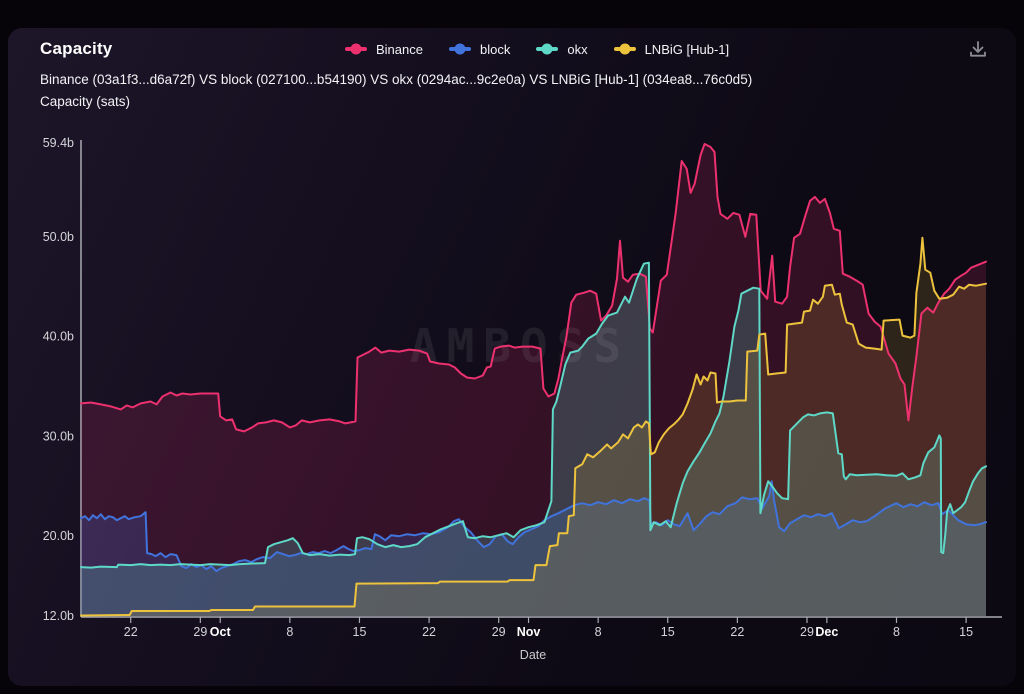 The height and width of the screenshot is (694, 1024). I want to click on legend-label: okx, so click(577, 49).